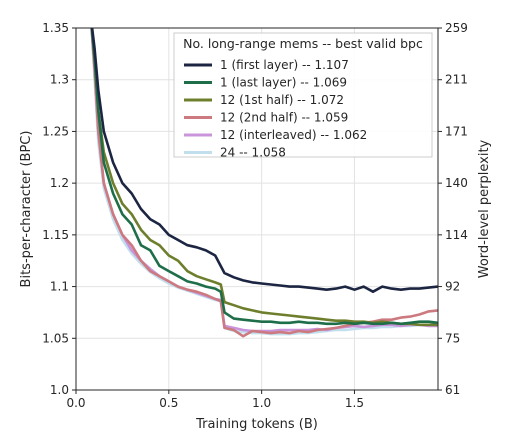  What do you see at coordinates (55, 28) in the screenshot?
I see `y-tick-label: 1.35` at bounding box center [55, 28].